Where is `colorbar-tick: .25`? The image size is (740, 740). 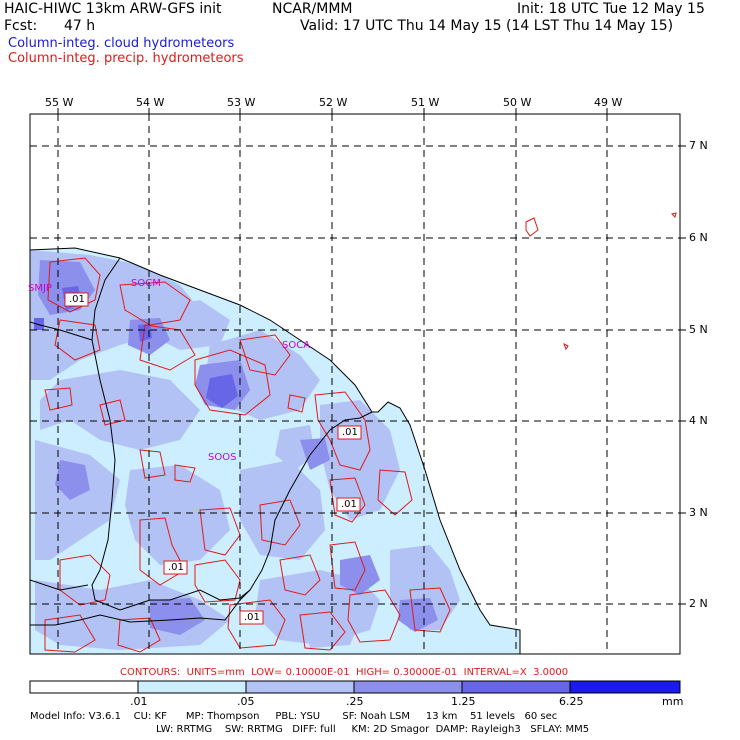
colorbar-tick: .25 is located at coordinates (355, 701).